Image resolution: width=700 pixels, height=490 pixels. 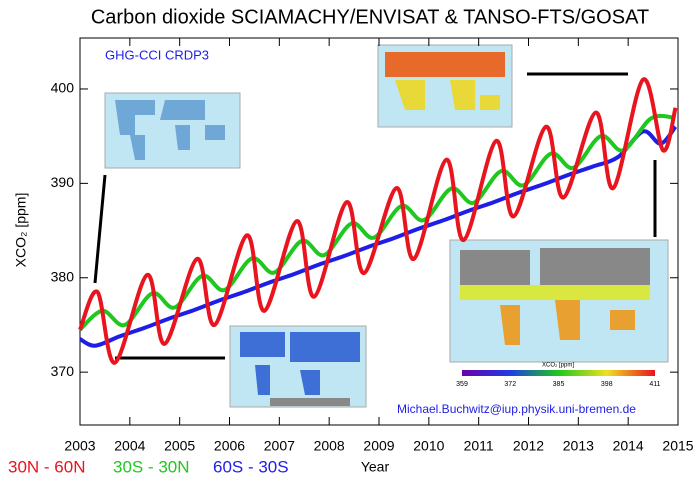 What do you see at coordinates (654, 384) in the screenshot?
I see `colorbar-tick-label: 411` at bounding box center [654, 384].